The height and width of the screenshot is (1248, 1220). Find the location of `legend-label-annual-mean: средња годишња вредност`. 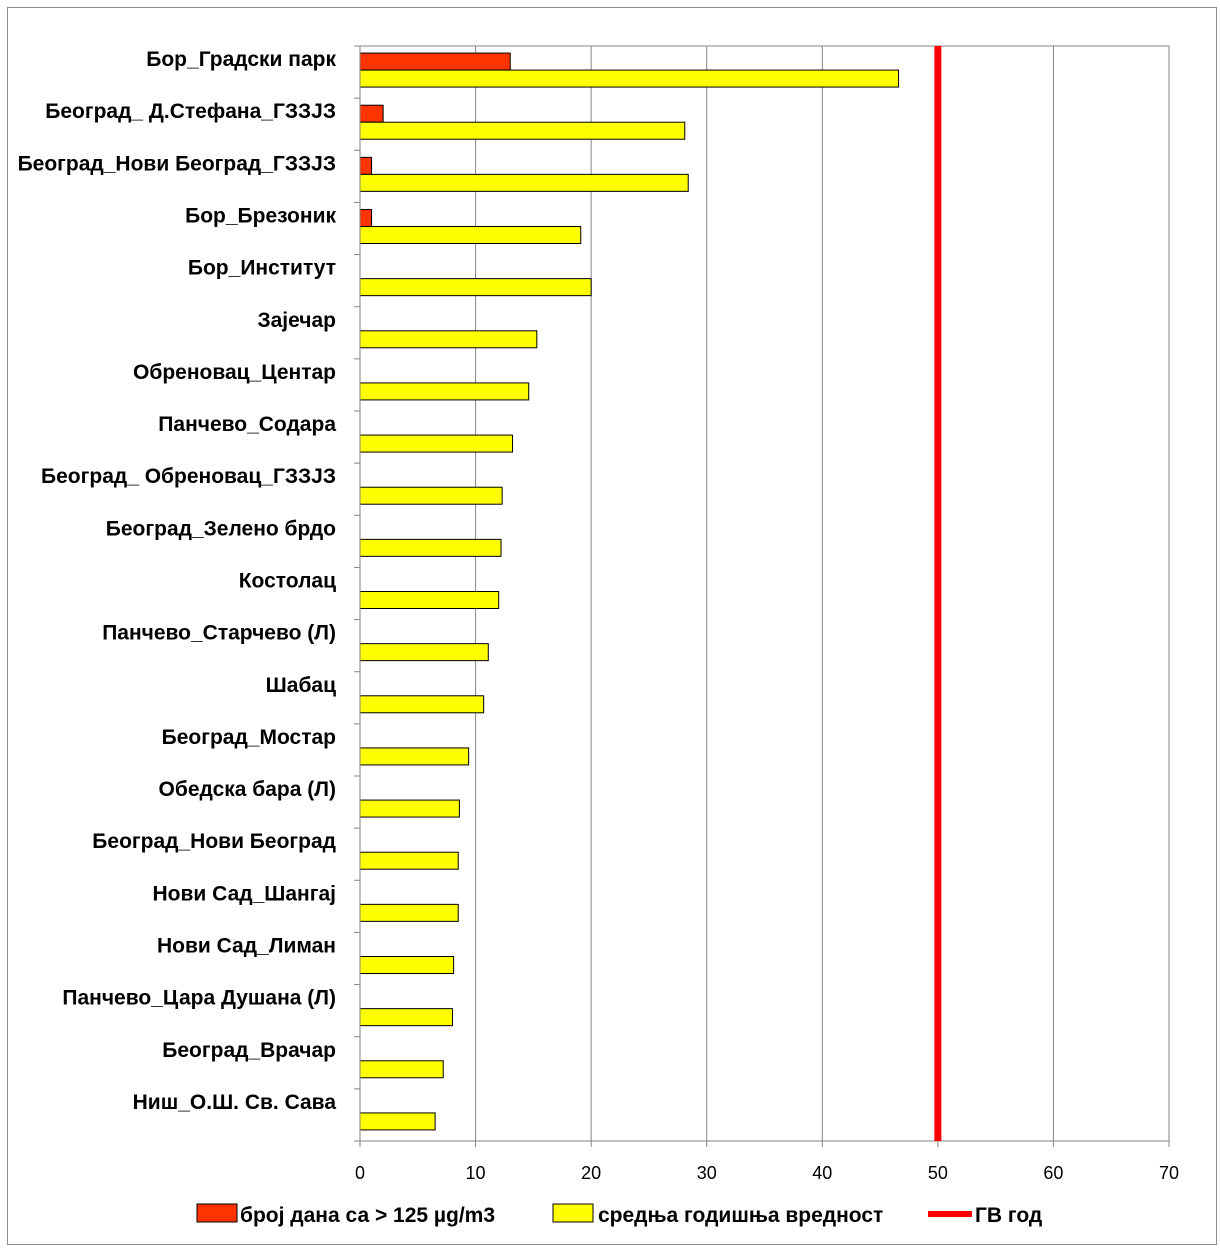

legend-label-annual-mean: средња годишња вредност is located at coordinates (740, 1215).